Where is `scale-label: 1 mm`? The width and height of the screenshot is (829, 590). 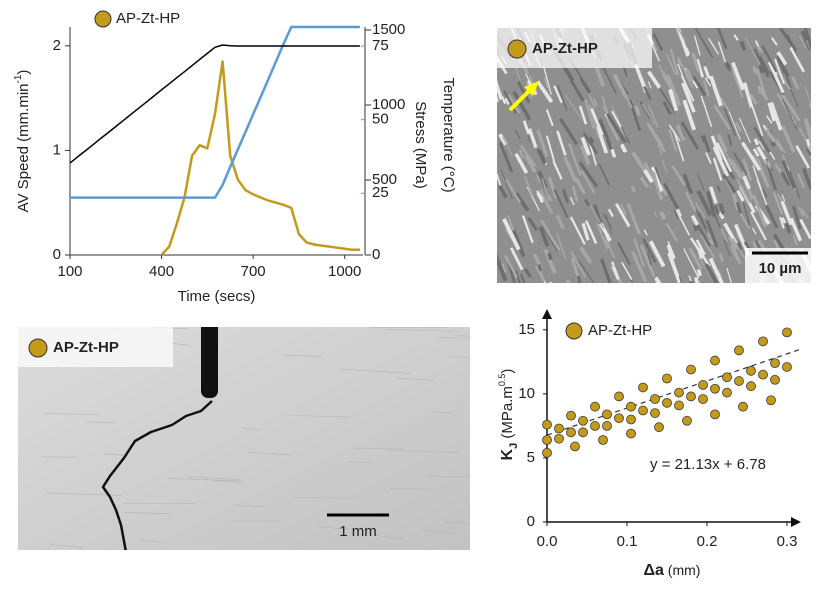 scale-label: 1 mm is located at coordinates (358, 531).